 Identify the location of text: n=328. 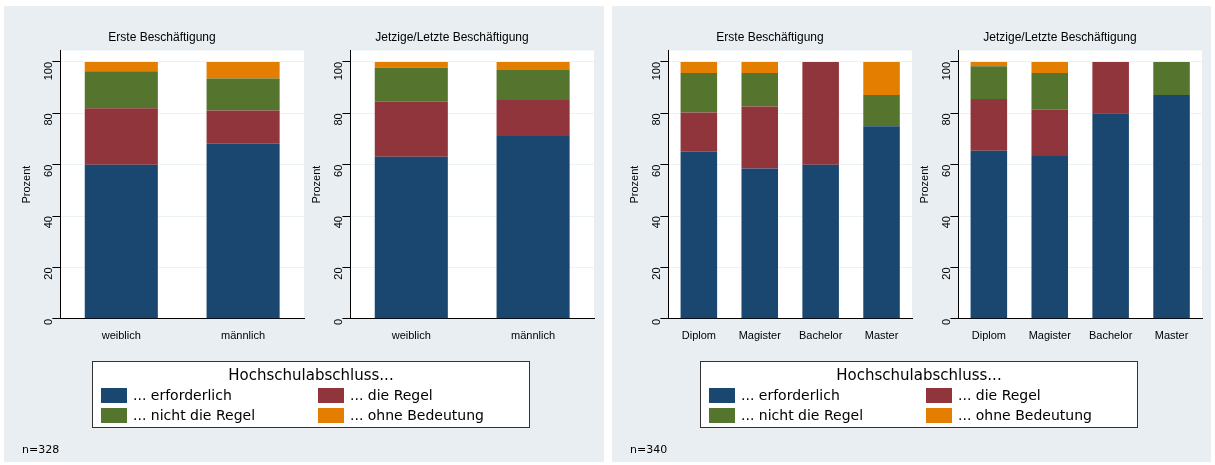
(41, 449).